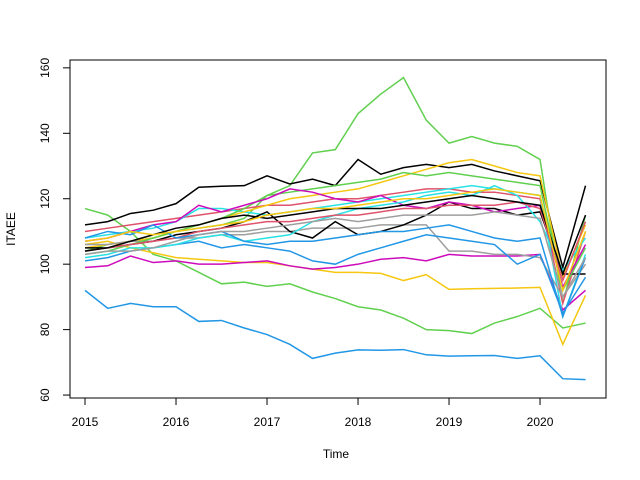 The image size is (640, 480). What do you see at coordinates (267, 422) in the screenshot?
I see `x-tick-label: 2017` at bounding box center [267, 422].